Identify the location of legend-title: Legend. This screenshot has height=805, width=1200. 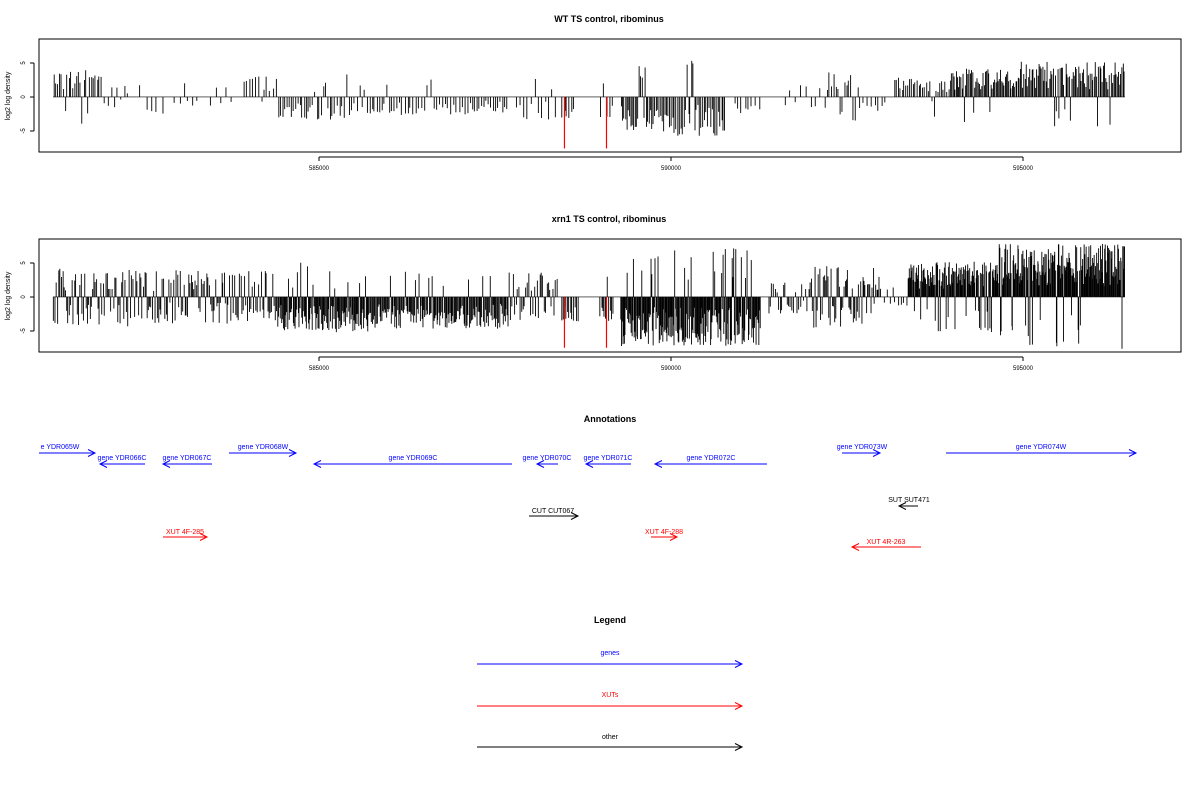
(610, 620).